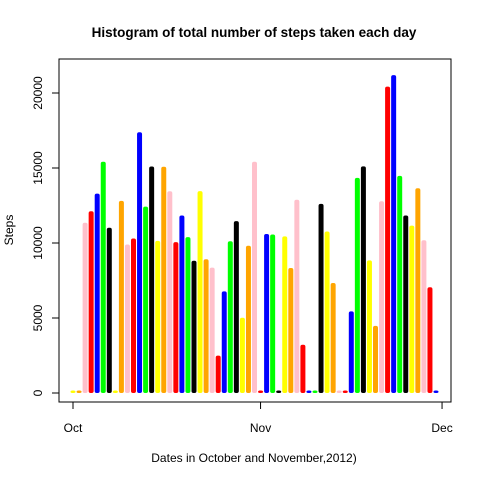 The height and width of the screenshot is (480, 480). I want to click on x-tick-label: Nov, so click(260, 428).